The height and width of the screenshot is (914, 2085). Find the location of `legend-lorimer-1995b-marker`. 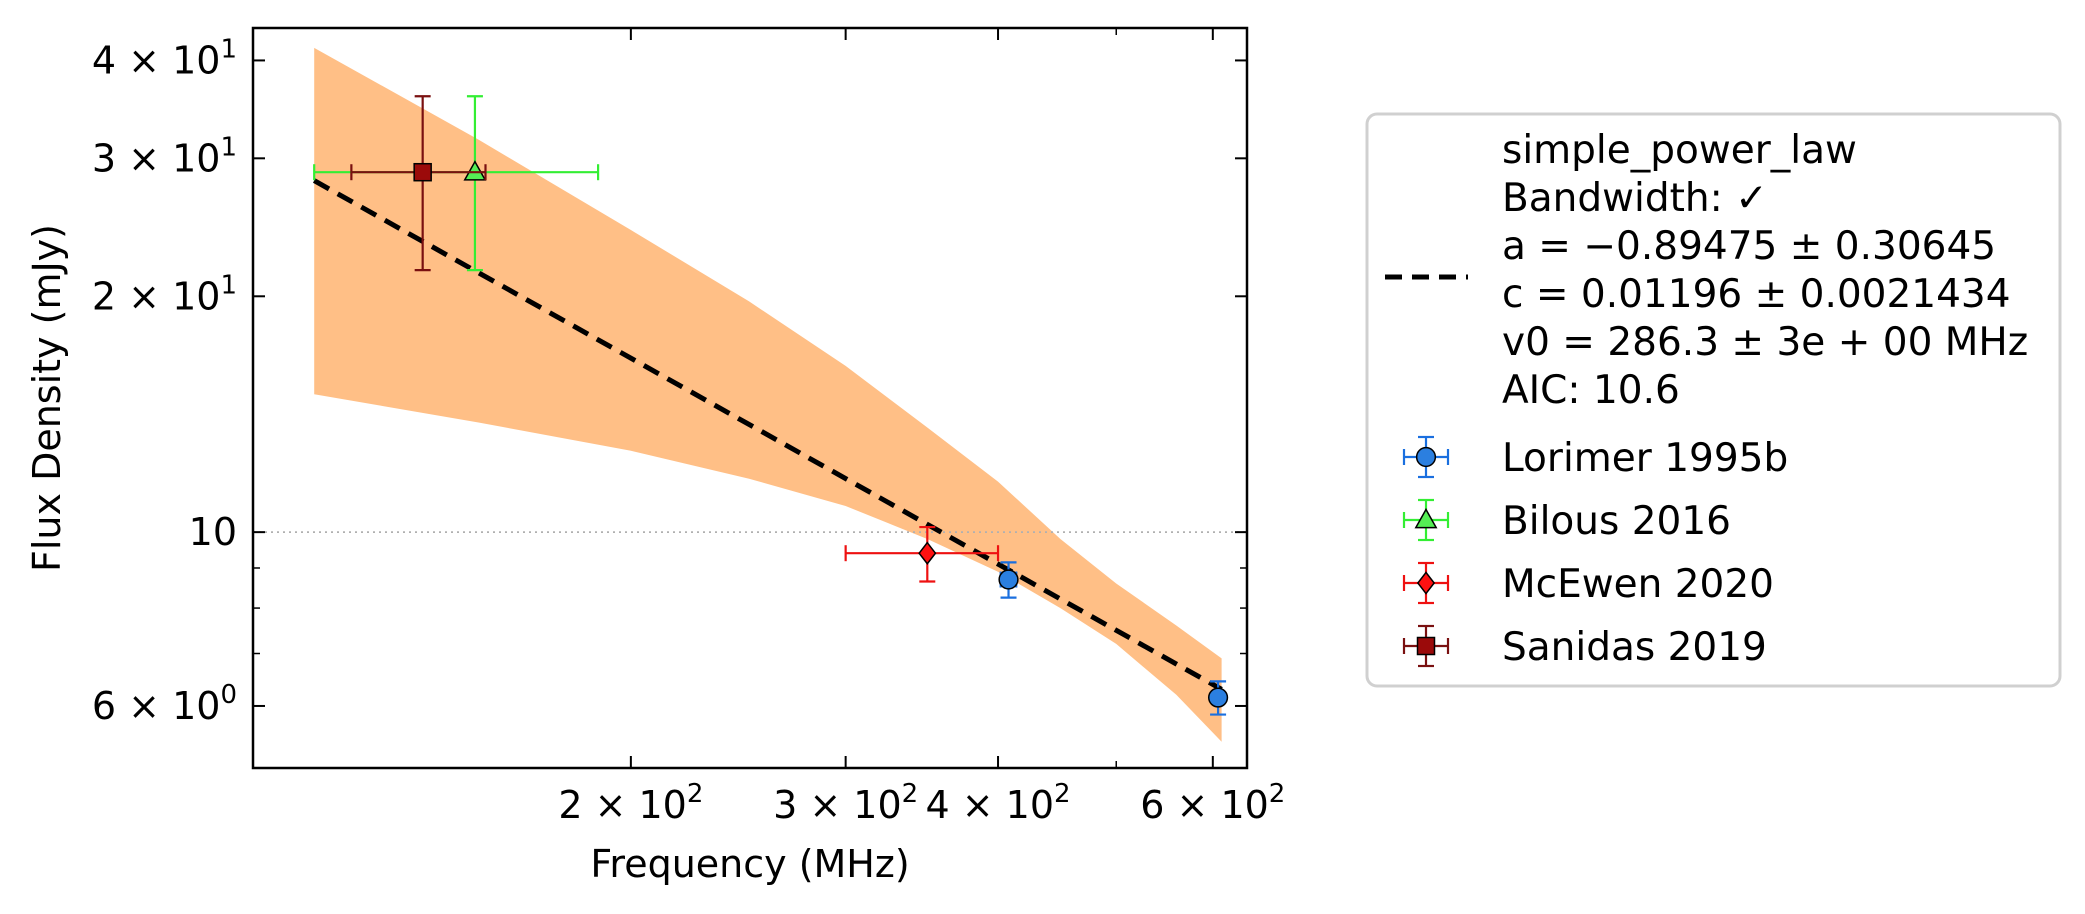

legend-lorimer-1995b-marker is located at coordinates (1426, 457).